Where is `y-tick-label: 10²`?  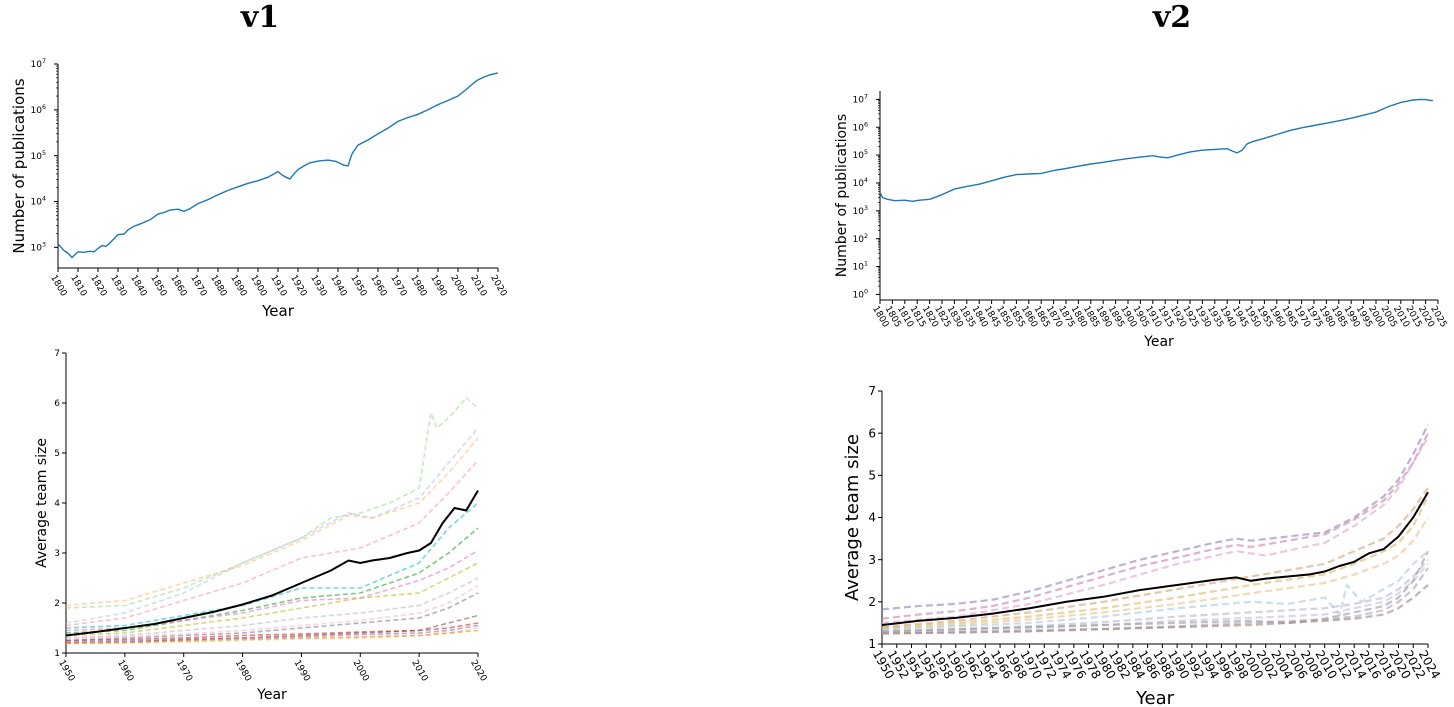 y-tick-label: 10² is located at coordinates (860, 239).